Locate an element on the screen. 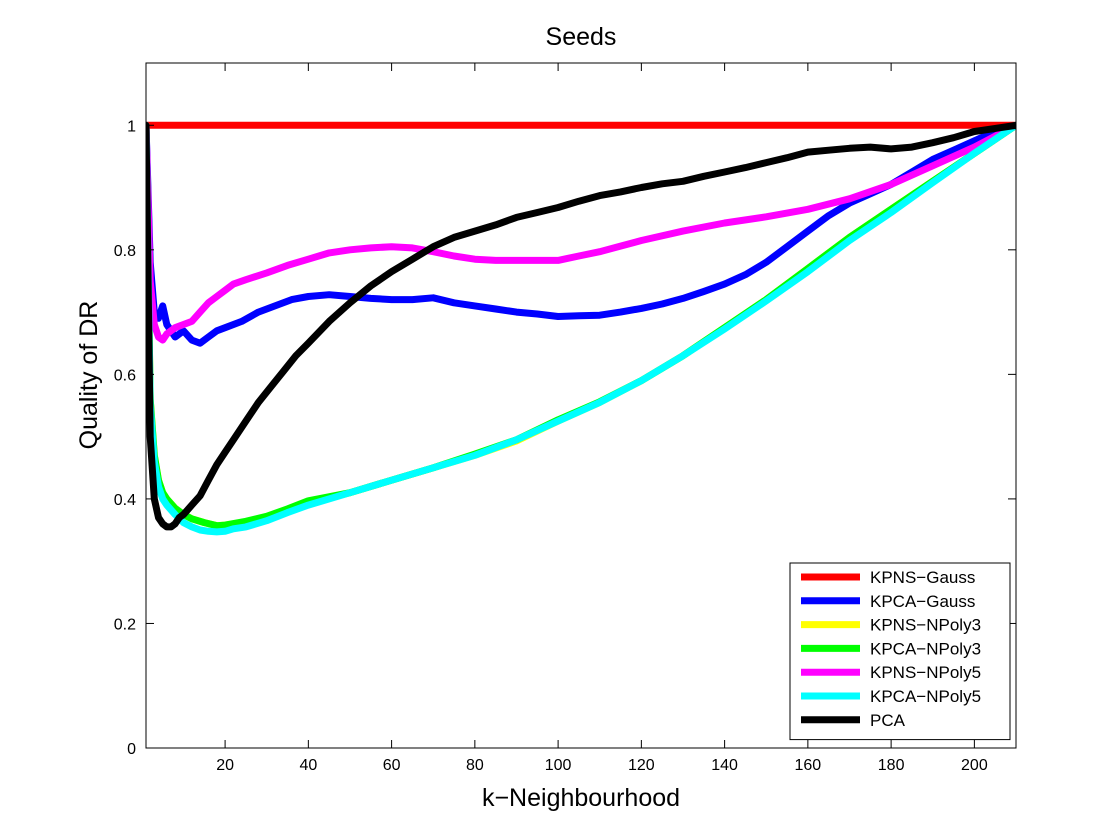 This screenshot has width=1120, height=840. y-axis-title: Quality of DR is located at coordinates (89, 375).